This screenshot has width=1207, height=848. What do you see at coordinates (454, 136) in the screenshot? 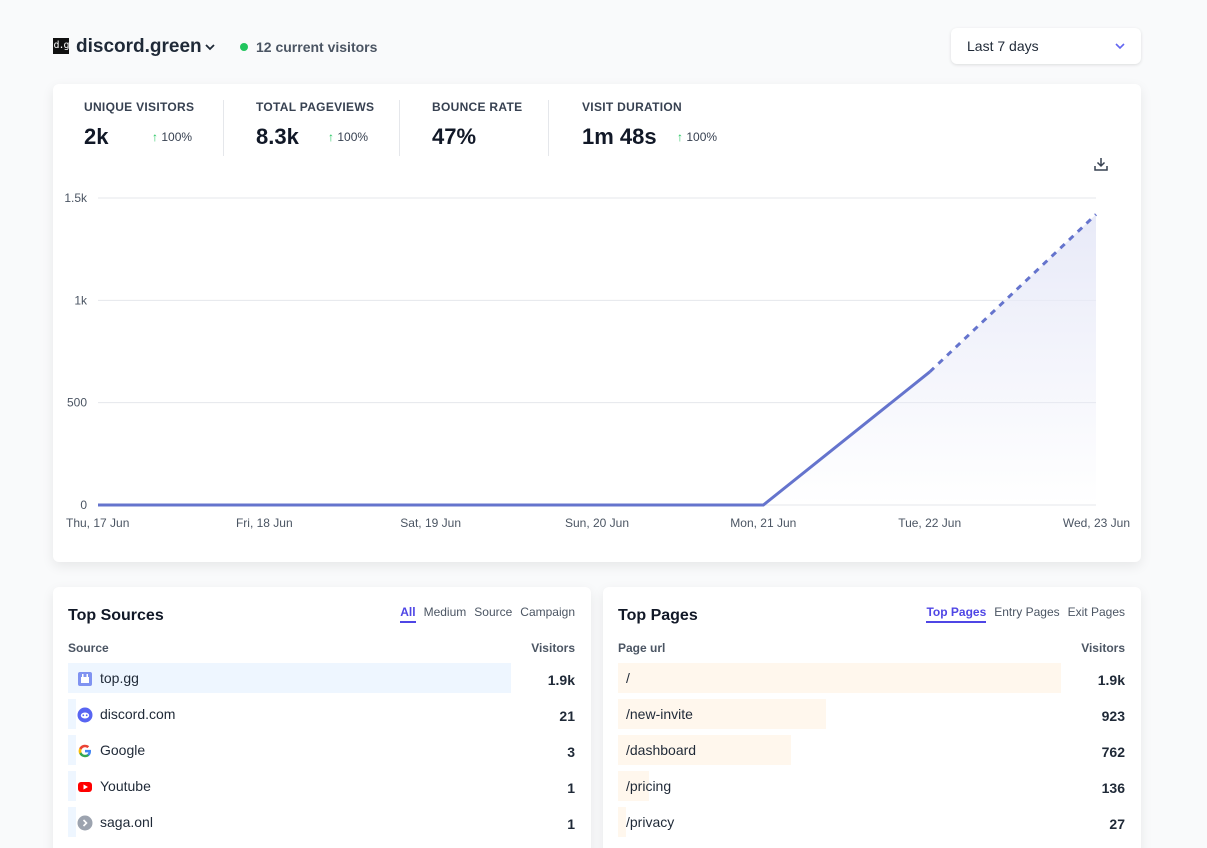
I see `stat-value: 47%` at bounding box center [454, 136].